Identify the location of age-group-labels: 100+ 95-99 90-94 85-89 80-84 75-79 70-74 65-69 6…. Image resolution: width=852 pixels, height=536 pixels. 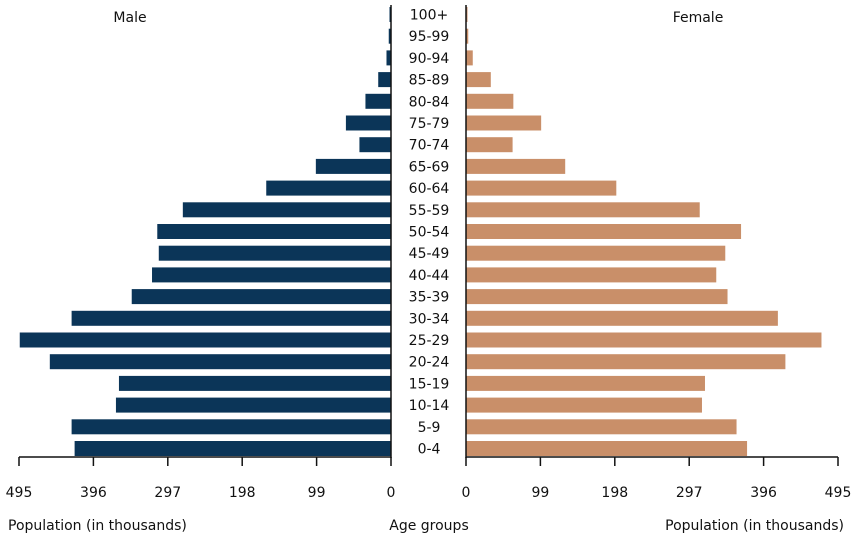
(429, 233).